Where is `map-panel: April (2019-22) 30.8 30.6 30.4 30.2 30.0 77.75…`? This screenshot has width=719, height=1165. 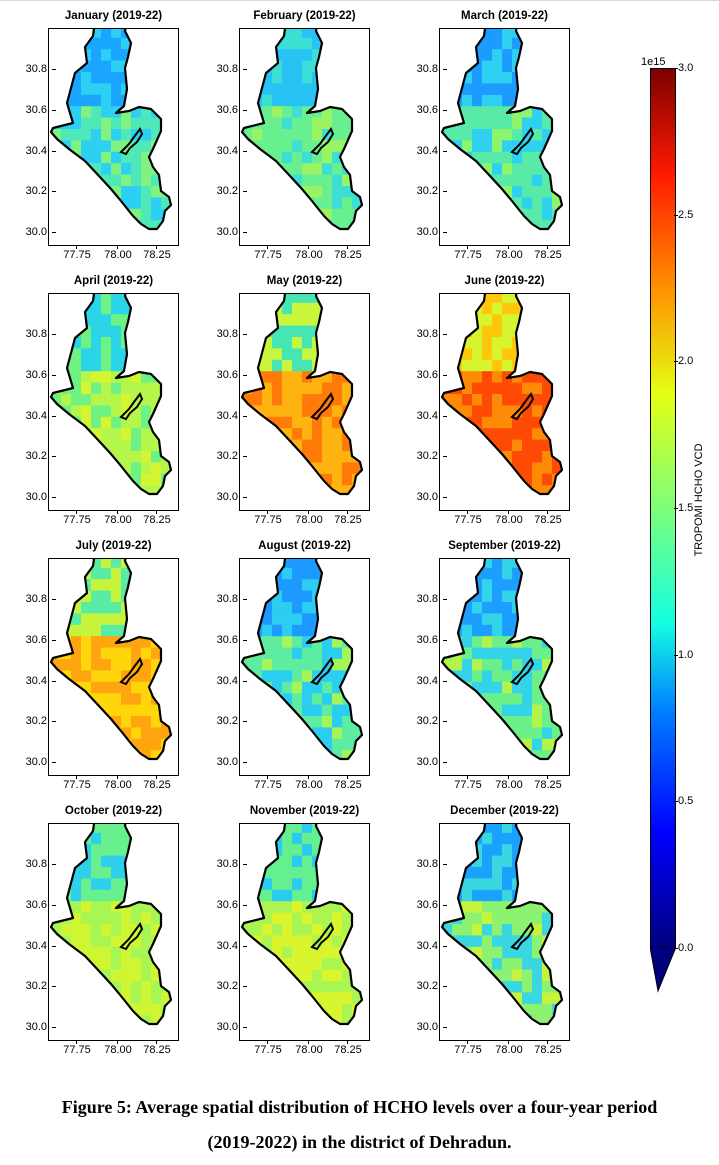 map-panel: April (2019-22) 30.8 30.6 30.4 30.2 30.0 77.75… is located at coordinates (95, 405).